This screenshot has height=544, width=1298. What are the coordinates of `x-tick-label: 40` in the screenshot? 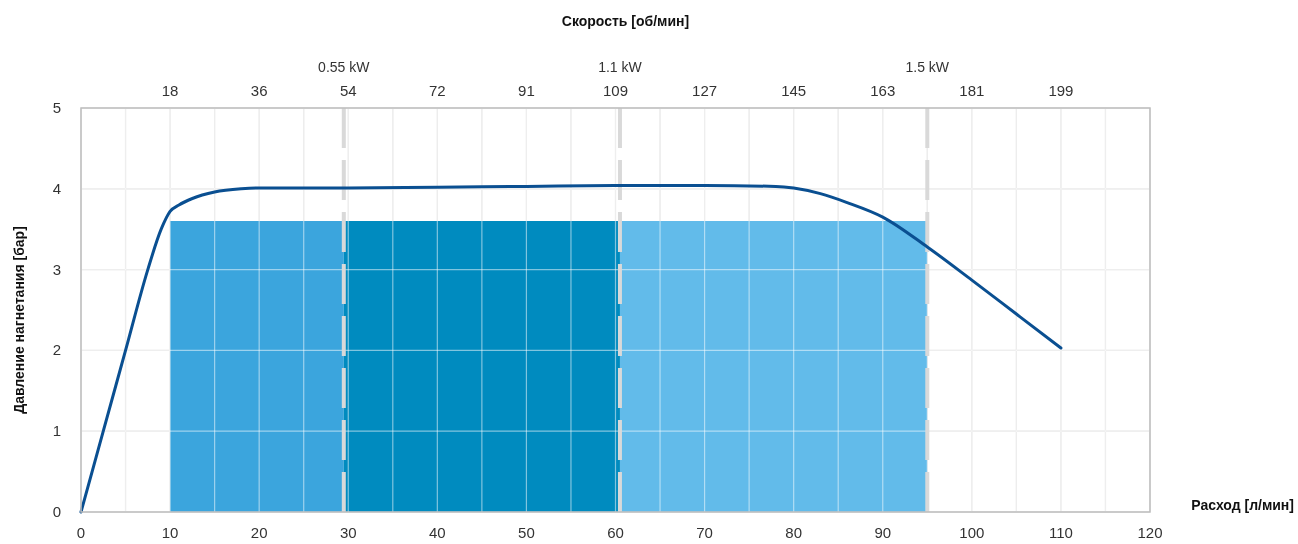 It's located at (437, 532).